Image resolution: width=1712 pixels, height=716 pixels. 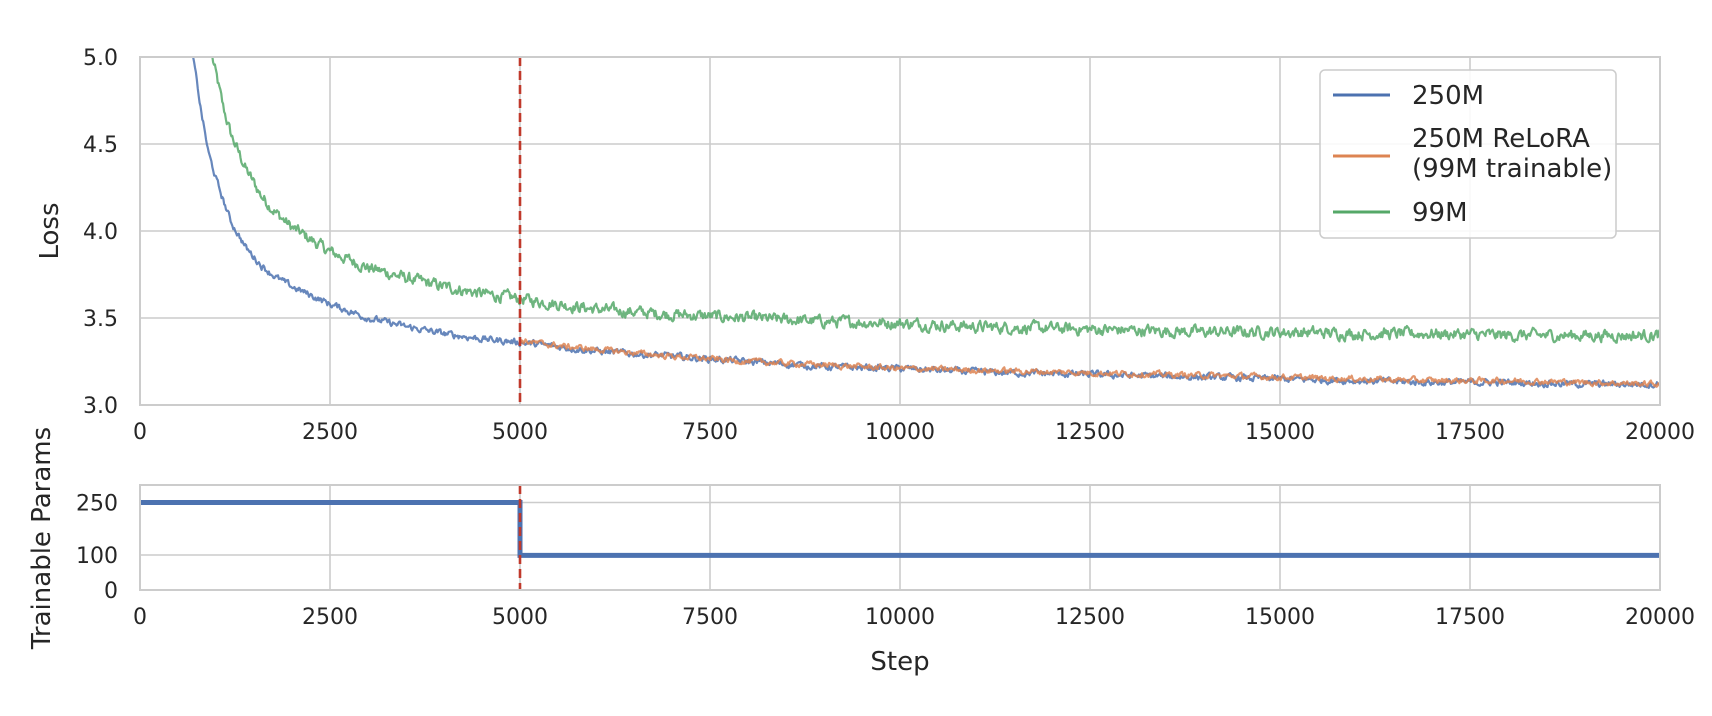 I want to click on loss-y-tick-label: 3.0, so click(x=100, y=406).